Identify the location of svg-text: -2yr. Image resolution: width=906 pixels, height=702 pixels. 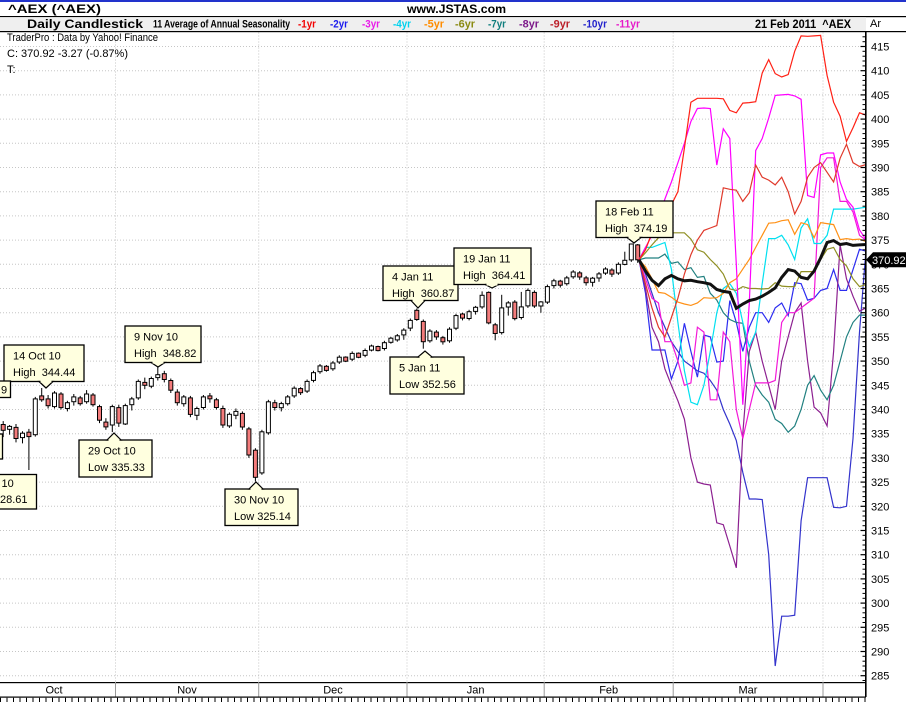
(339, 25).